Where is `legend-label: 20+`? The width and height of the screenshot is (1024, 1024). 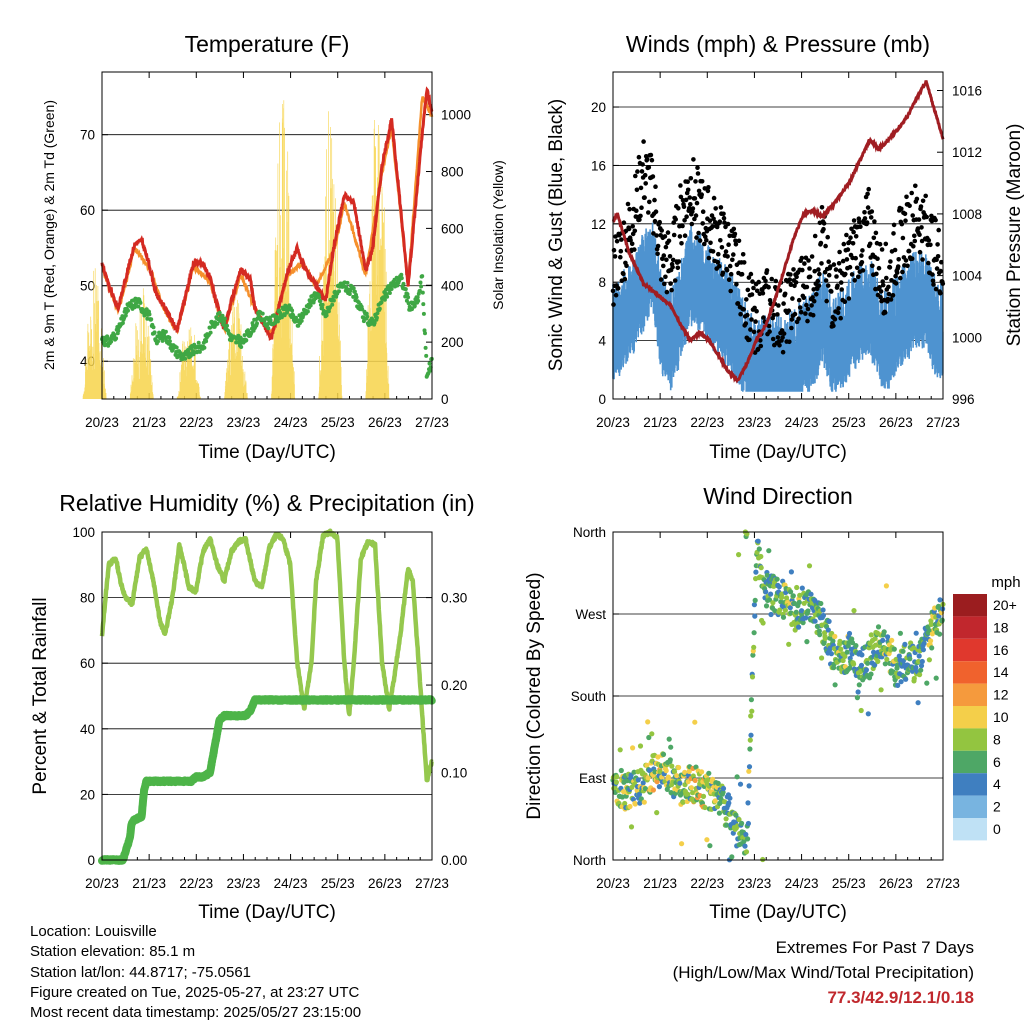
legend-label: 20+ is located at coordinates (1005, 605).